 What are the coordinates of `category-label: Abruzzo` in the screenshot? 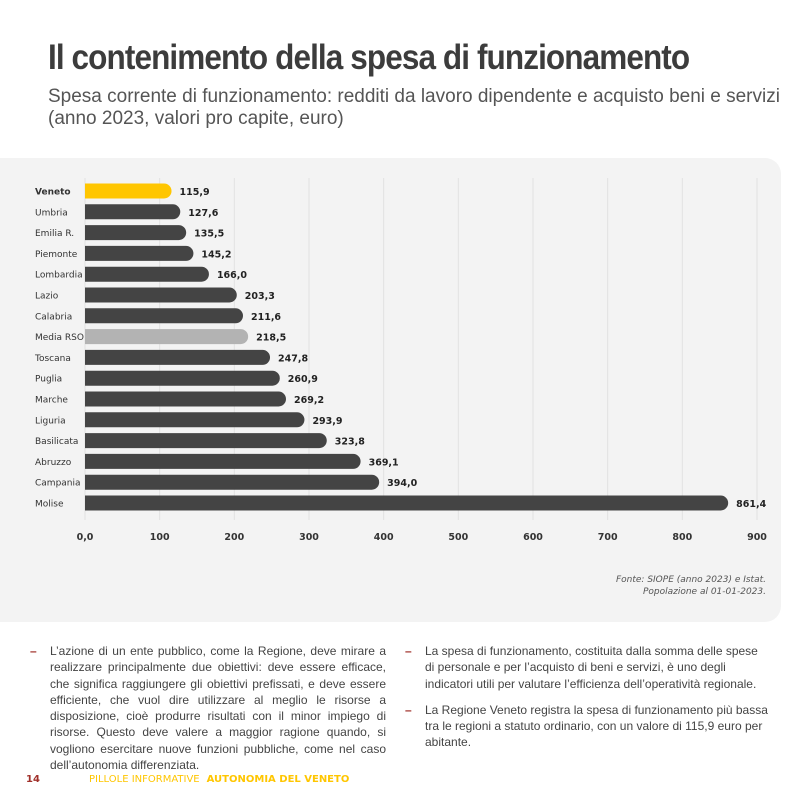 It's located at (53, 463).